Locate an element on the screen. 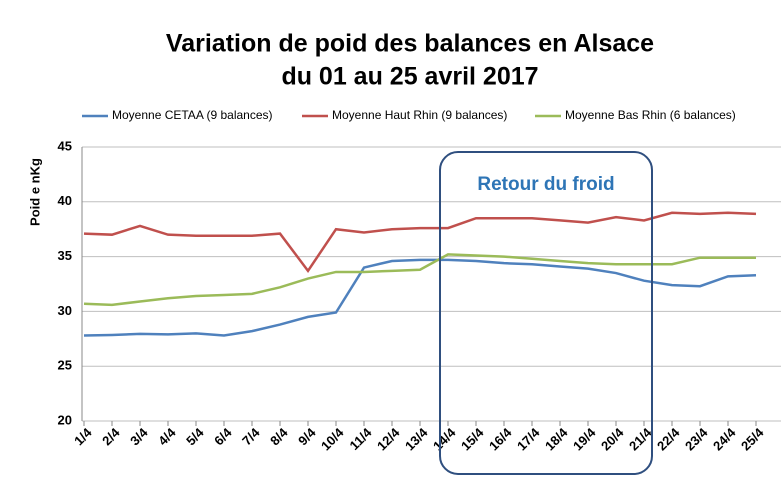  x-tick-label: 9/4 is located at coordinates (307, 436).